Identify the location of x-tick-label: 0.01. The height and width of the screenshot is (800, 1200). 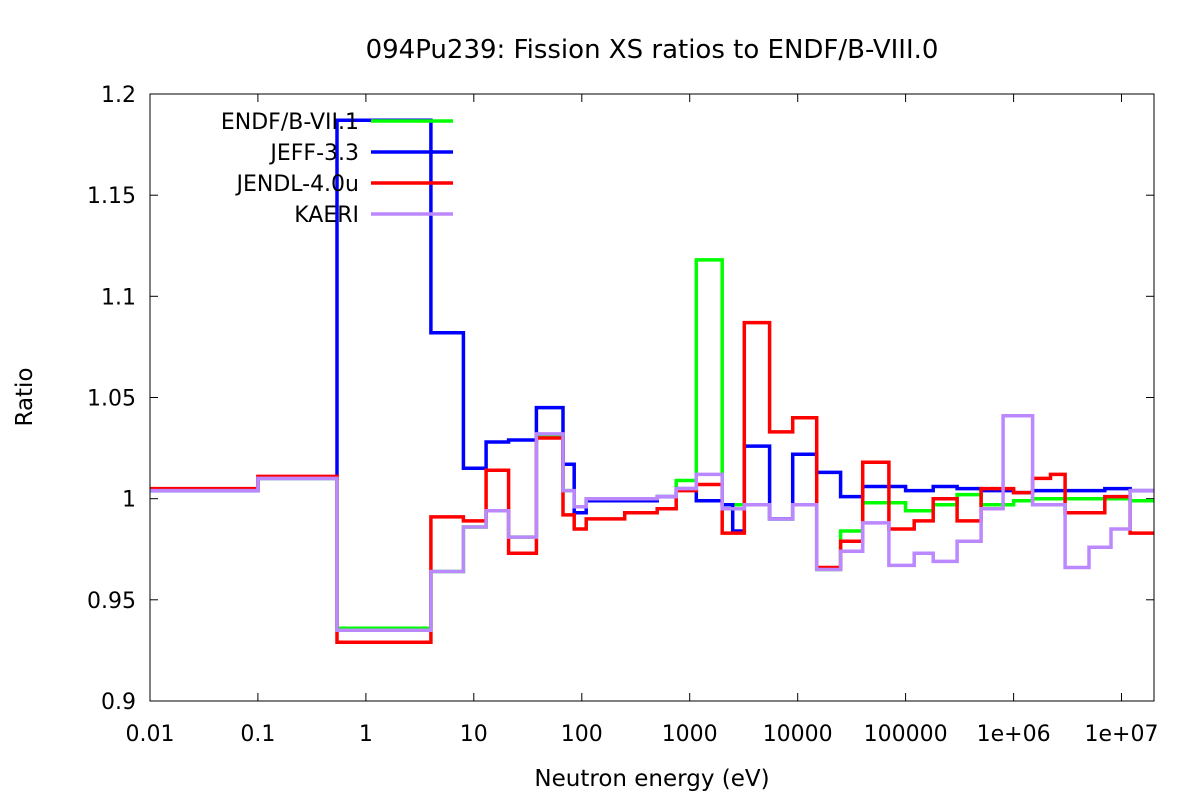
(150, 734).